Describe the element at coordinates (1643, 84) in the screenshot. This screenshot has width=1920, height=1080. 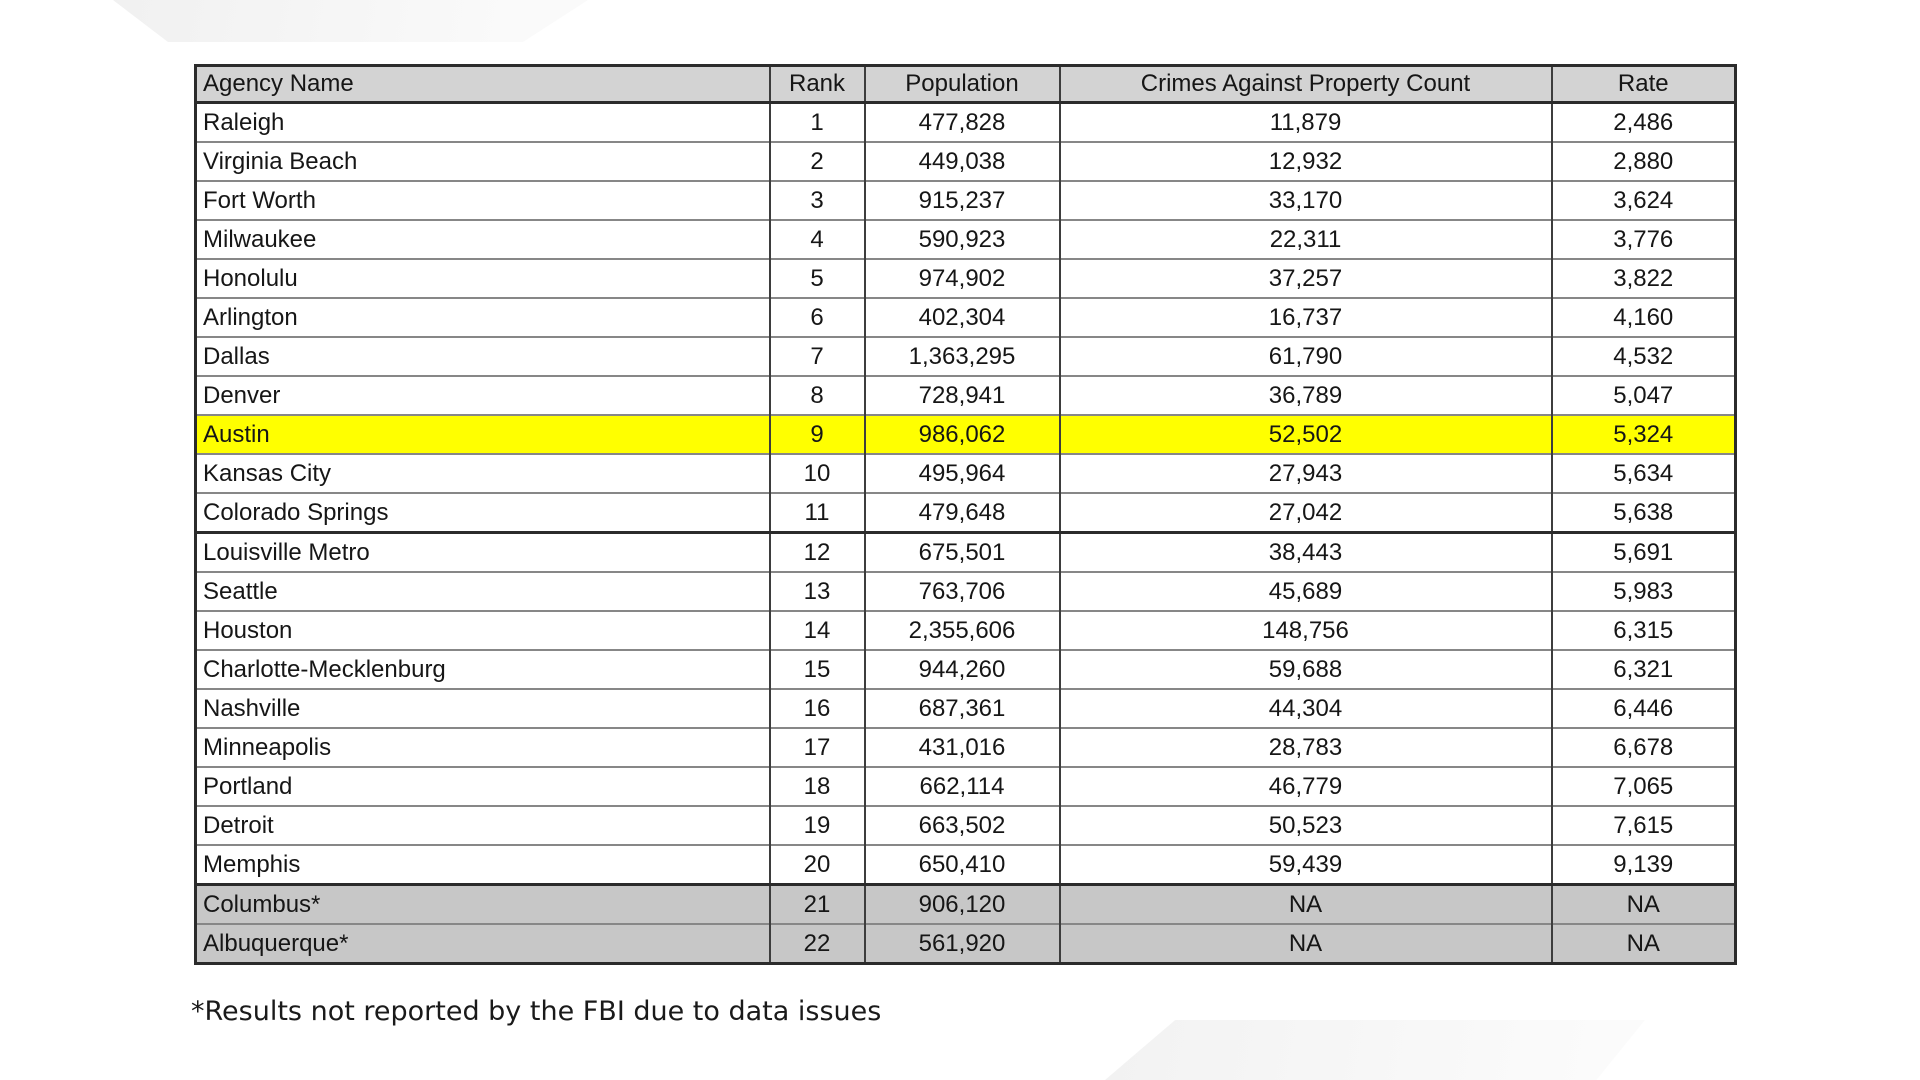
I see `column-header-rate: Rate` at that location.